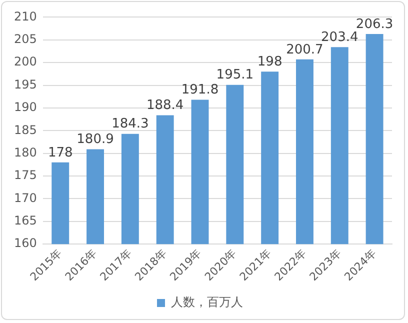 This screenshot has width=408, height=323. What do you see at coordinates (25, 175) in the screenshot?
I see `y-tick-label: 175` at bounding box center [25, 175].